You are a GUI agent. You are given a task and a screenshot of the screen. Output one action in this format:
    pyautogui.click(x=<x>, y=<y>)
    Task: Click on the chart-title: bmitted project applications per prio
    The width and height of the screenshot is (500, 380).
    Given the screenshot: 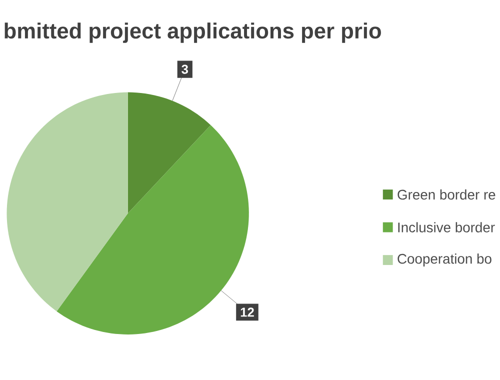 What is the action you would take?
    pyautogui.click(x=192, y=32)
    